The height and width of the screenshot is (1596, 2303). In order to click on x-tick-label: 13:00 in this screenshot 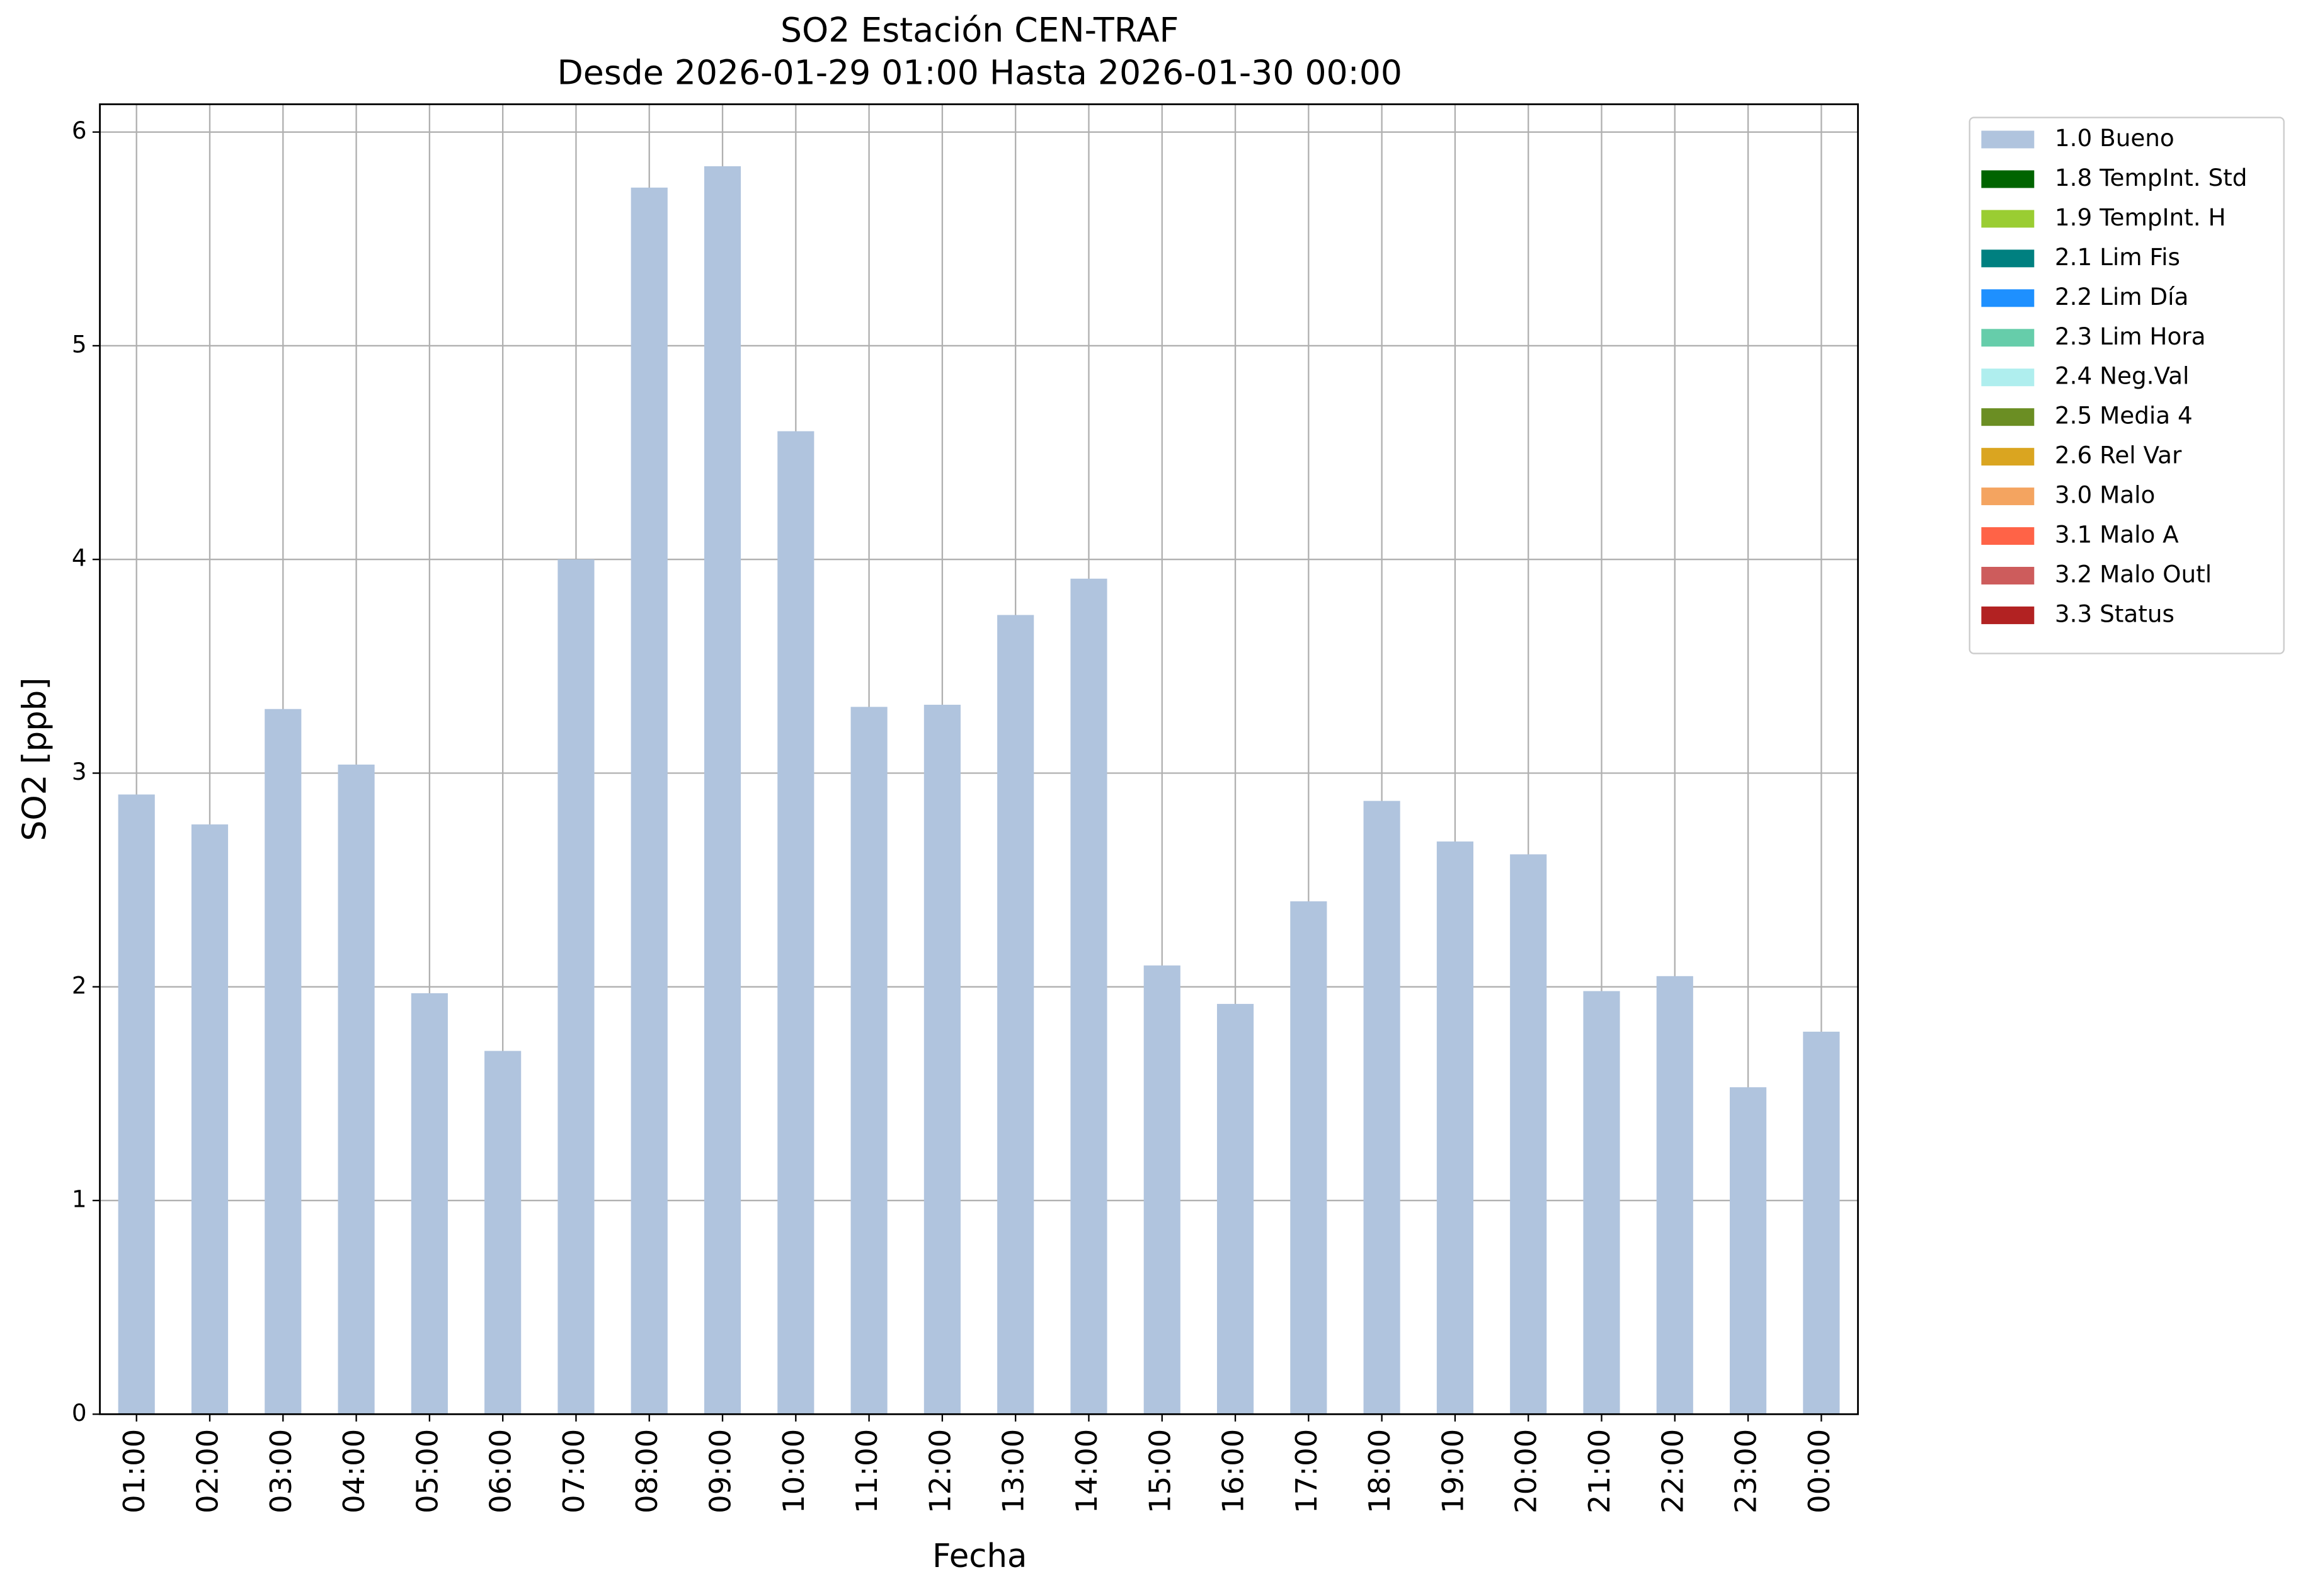, I will do `click(1014, 1471)`.